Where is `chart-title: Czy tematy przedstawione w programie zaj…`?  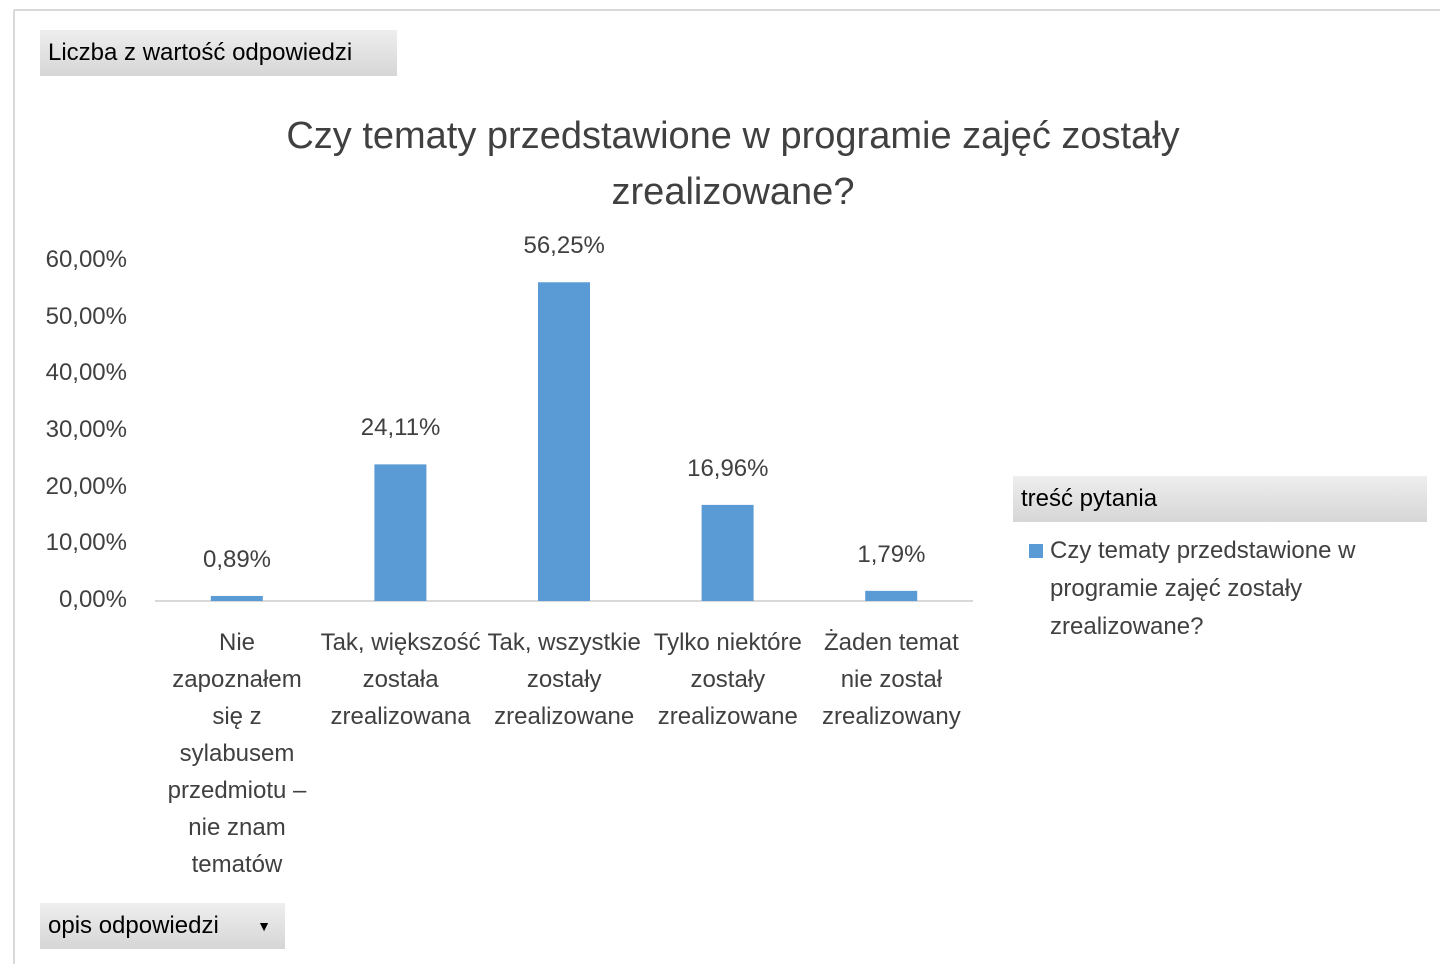
chart-title: Czy tematy przedstawione w programie zaj… is located at coordinates (733, 164).